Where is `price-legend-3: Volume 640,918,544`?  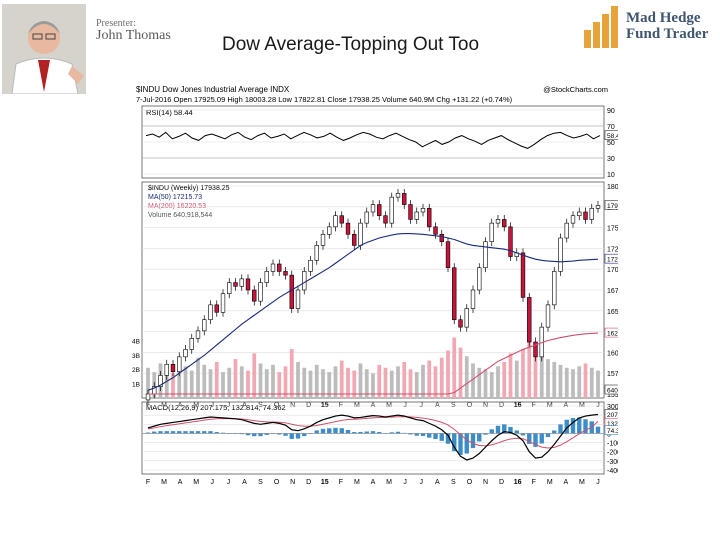 price-legend-3: Volume 640,918,544 is located at coordinates (180, 215).